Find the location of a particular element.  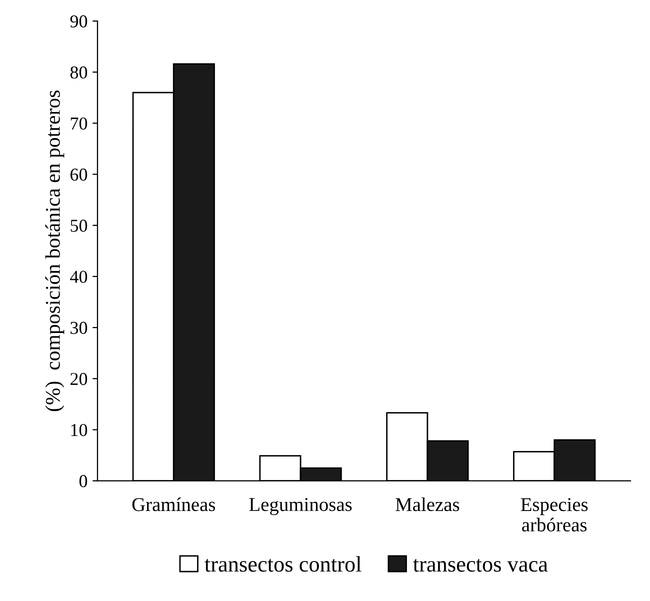

y-tick-label: 80 is located at coordinates (79, 72).